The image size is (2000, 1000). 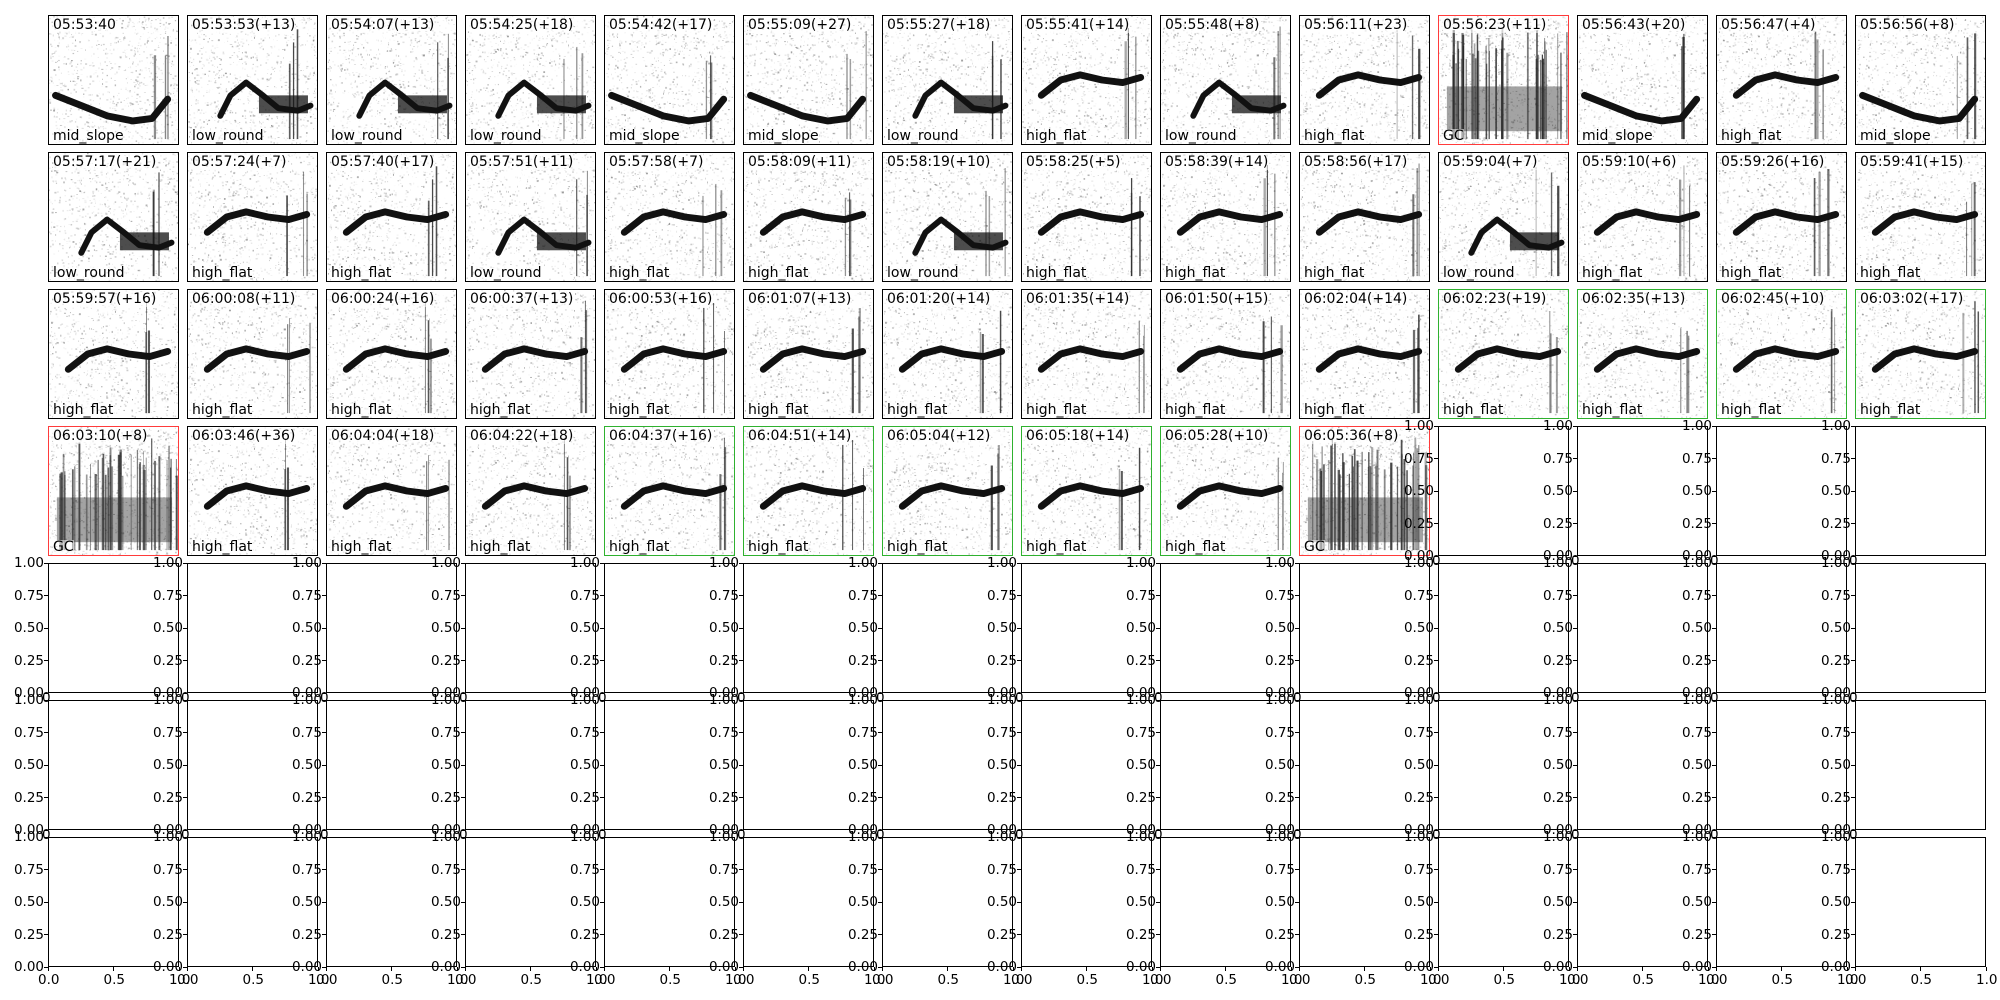 I want to click on spectrogram-panel: 05:53:53(+13) low_round, so click(x=252, y=80).